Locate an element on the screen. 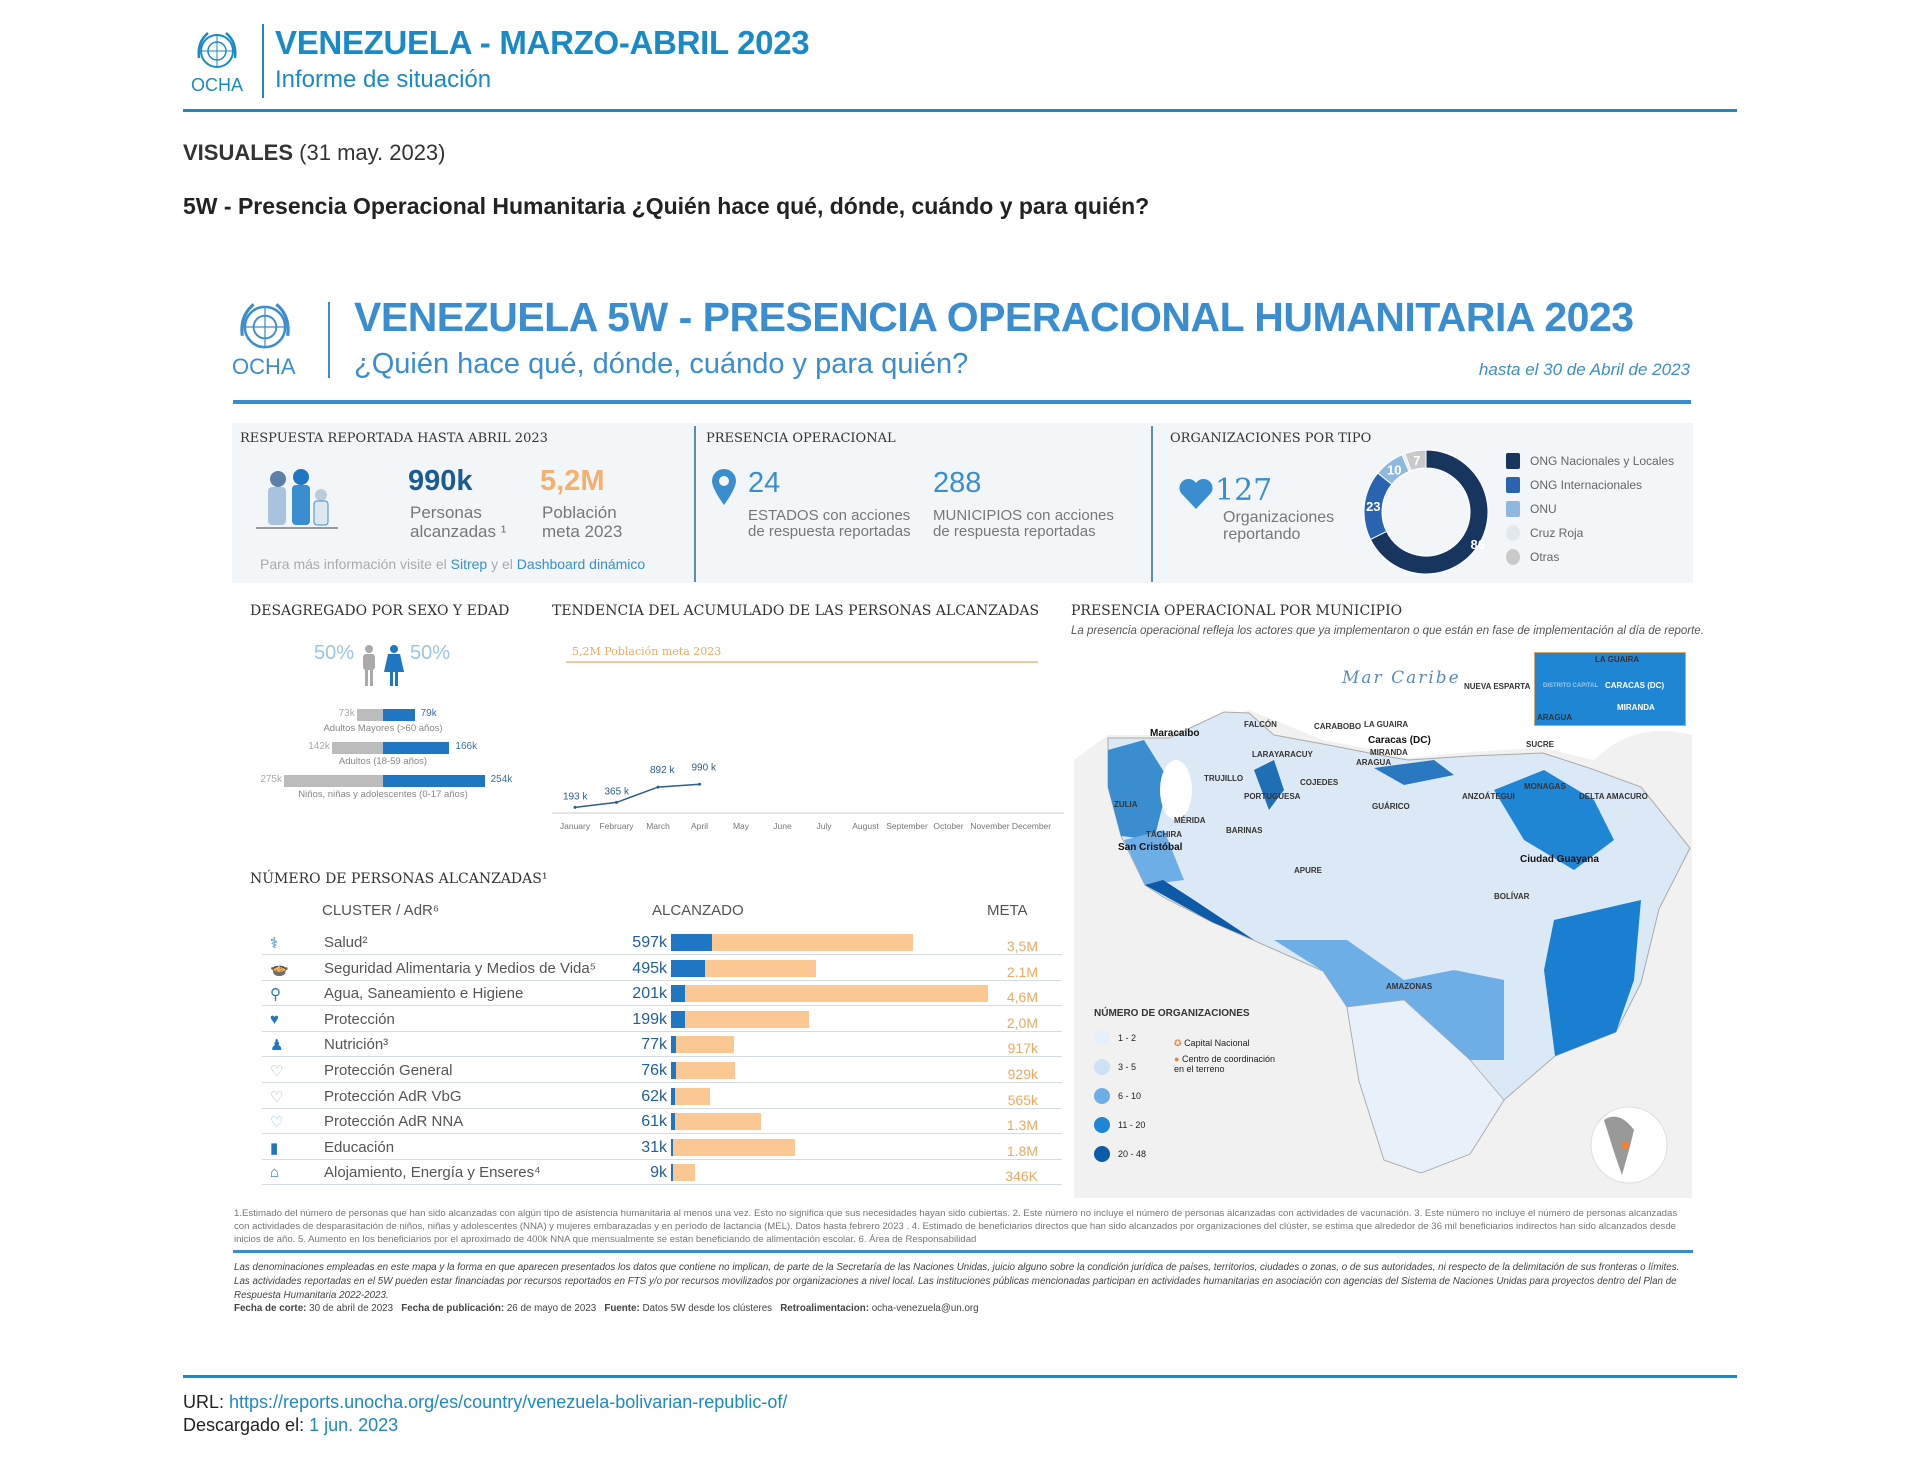 The image size is (1920, 1459). meta-value: 917k is located at coordinates (1022, 1048).